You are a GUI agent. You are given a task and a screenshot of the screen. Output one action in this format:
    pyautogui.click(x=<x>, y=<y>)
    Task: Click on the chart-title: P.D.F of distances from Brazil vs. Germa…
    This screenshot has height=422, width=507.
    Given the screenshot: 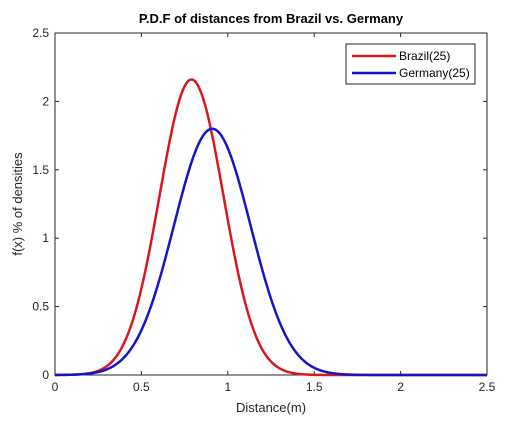 What is the action you would take?
    pyautogui.click(x=271, y=18)
    